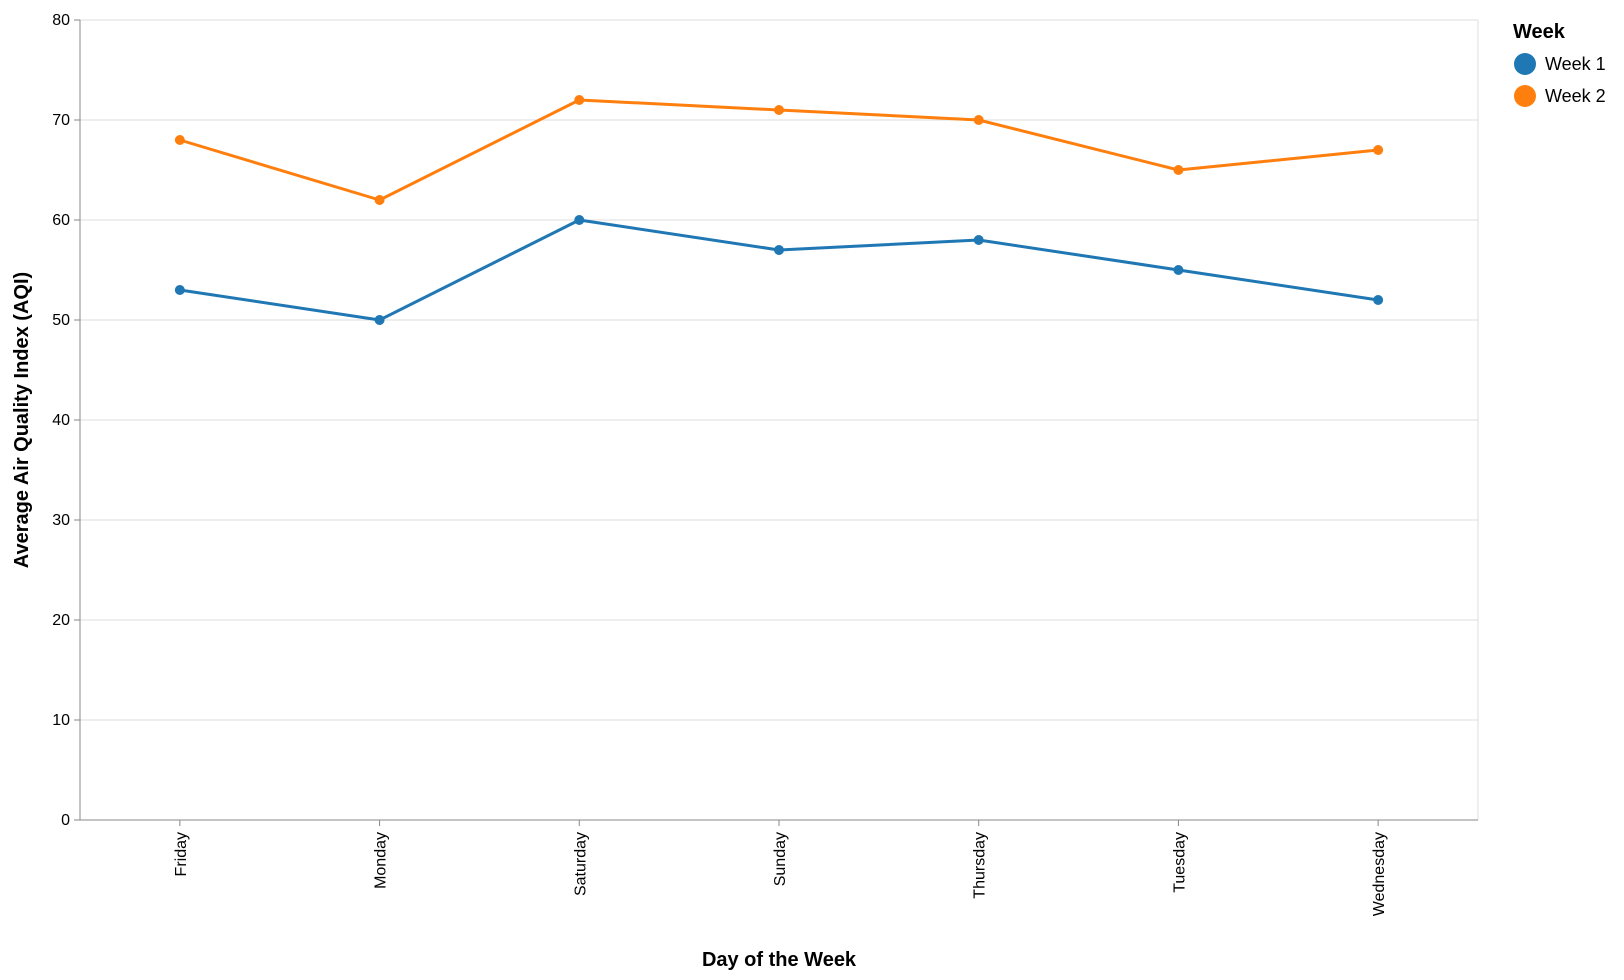 The height and width of the screenshot is (980, 1624). Describe the element at coordinates (1379, 874) in the screenshot. I see `x-tick-label: Wednesday` at that location.